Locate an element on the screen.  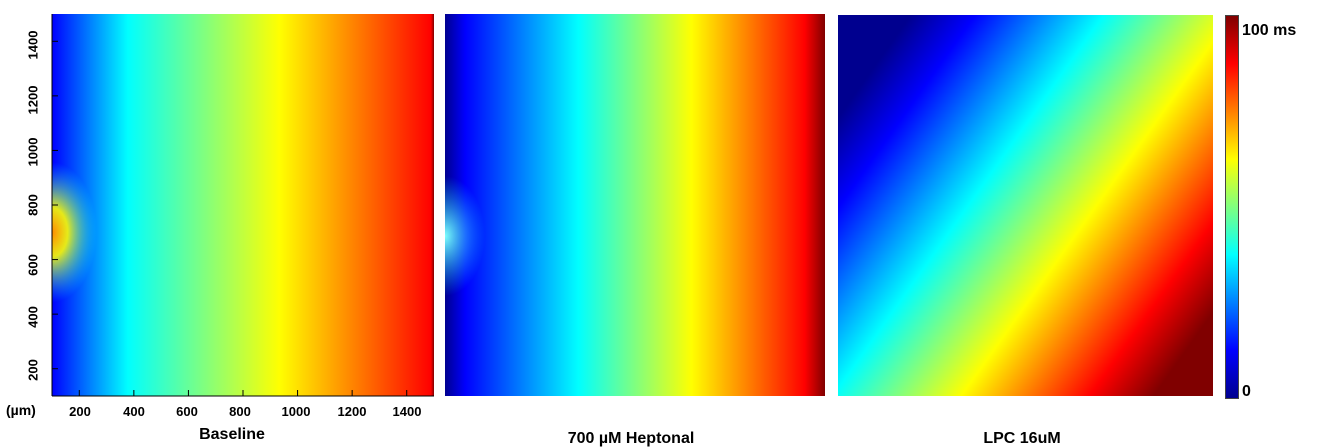
y-tick-label: 800 is located at coordinates (33, 205).